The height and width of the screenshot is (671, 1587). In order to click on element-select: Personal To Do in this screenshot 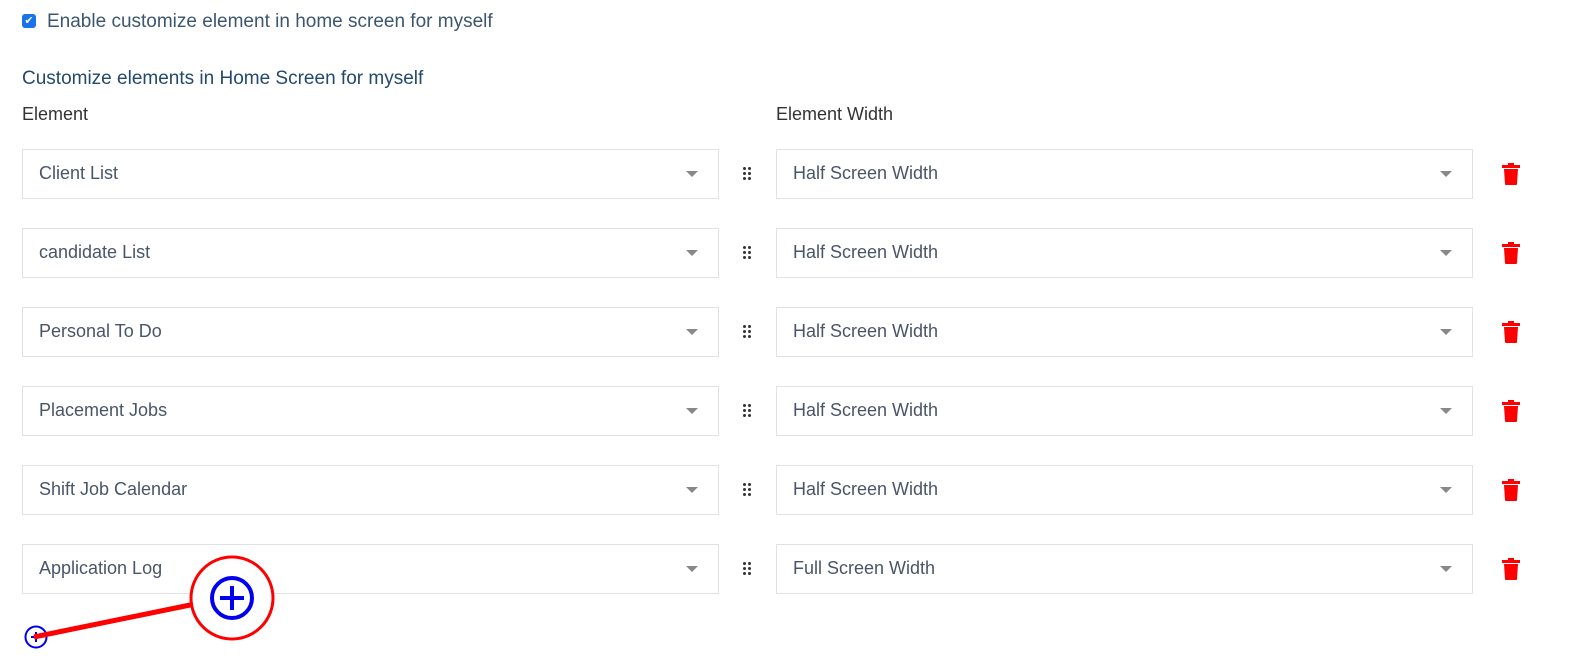, I will do `click(370, 332)`.